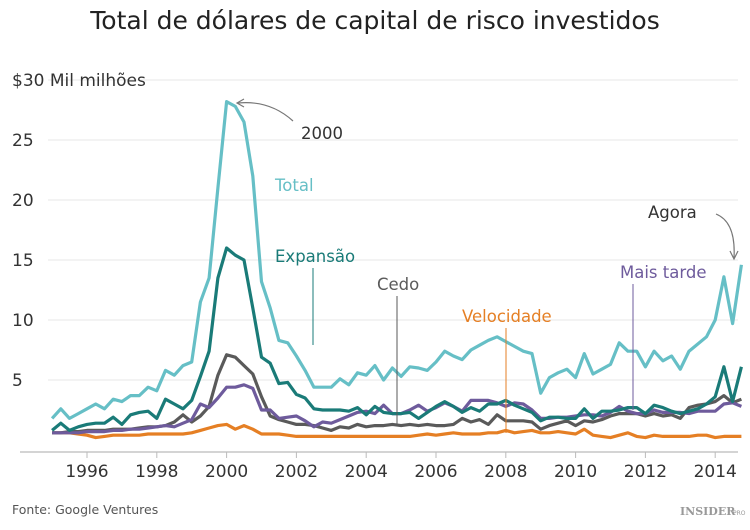  Describe the element at coordinates (85, 509) in the screenshot. I see `source-note: Fonte: Google Ventures` at that location.